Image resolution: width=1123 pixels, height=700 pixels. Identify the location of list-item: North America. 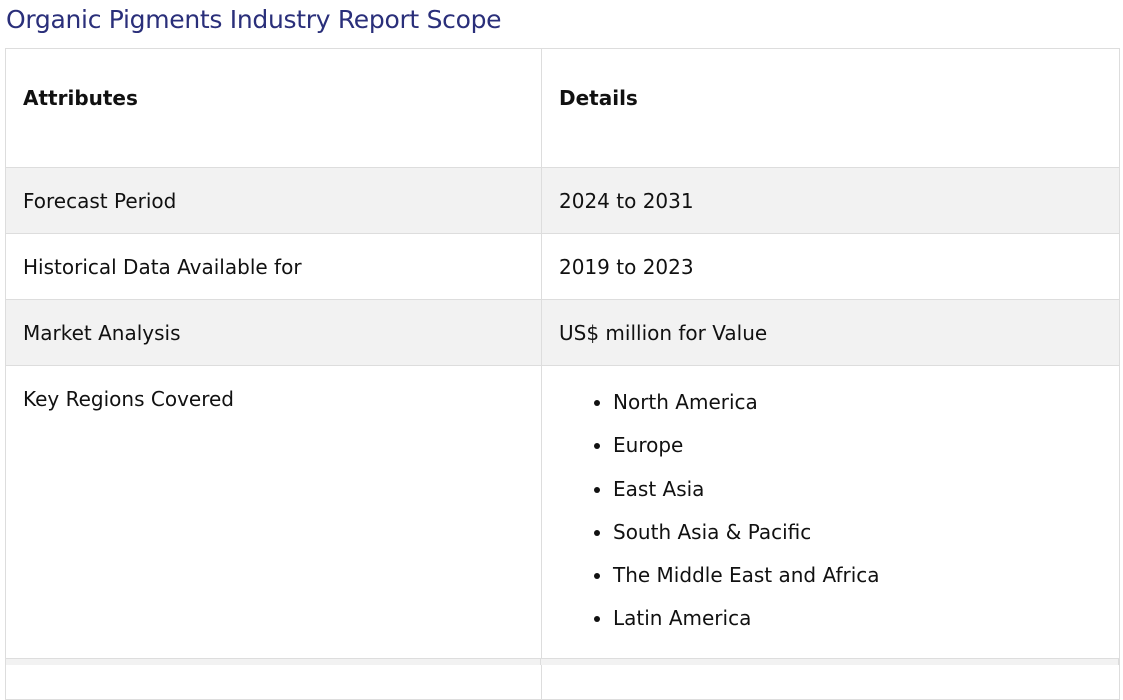
(857, 402).